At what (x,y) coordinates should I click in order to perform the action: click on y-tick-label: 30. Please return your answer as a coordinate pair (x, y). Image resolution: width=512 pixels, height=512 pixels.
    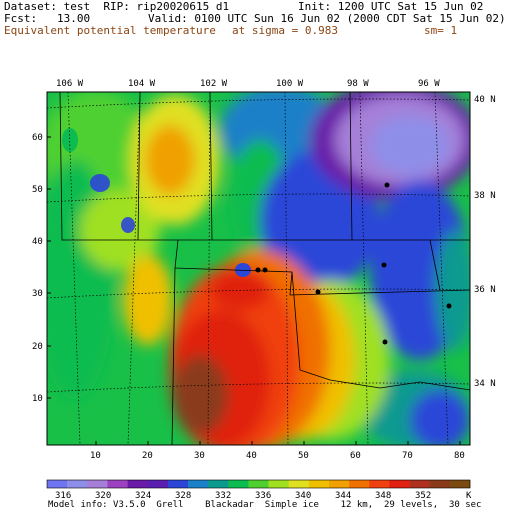
    Looking at the image, I should click on (37, 294).